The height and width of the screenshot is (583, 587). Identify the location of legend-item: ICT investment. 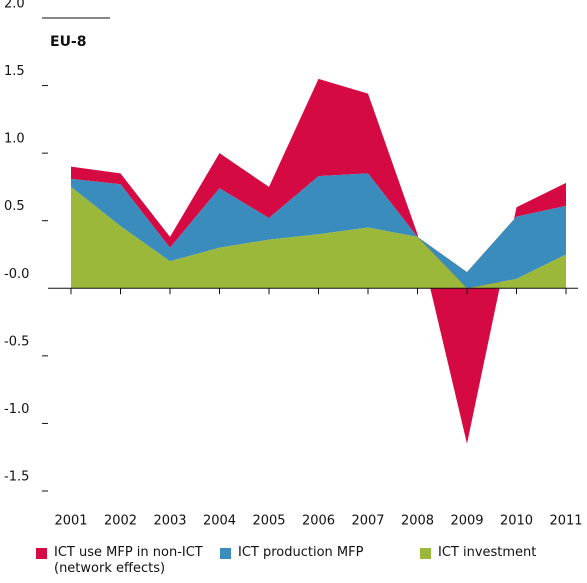
(500, 553).